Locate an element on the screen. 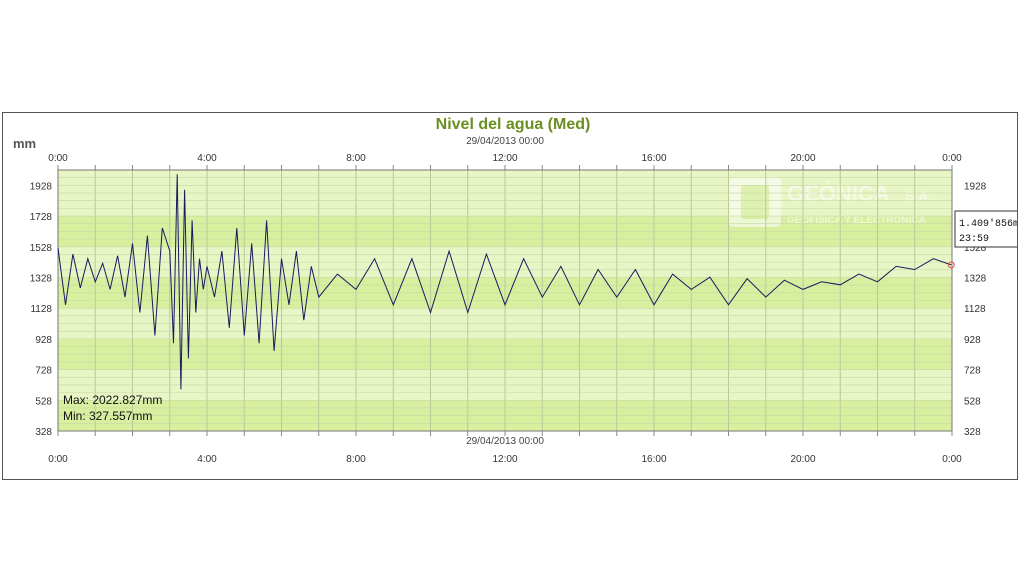  min-label: Min: 327.557mm is located at coordinates (107, 416).